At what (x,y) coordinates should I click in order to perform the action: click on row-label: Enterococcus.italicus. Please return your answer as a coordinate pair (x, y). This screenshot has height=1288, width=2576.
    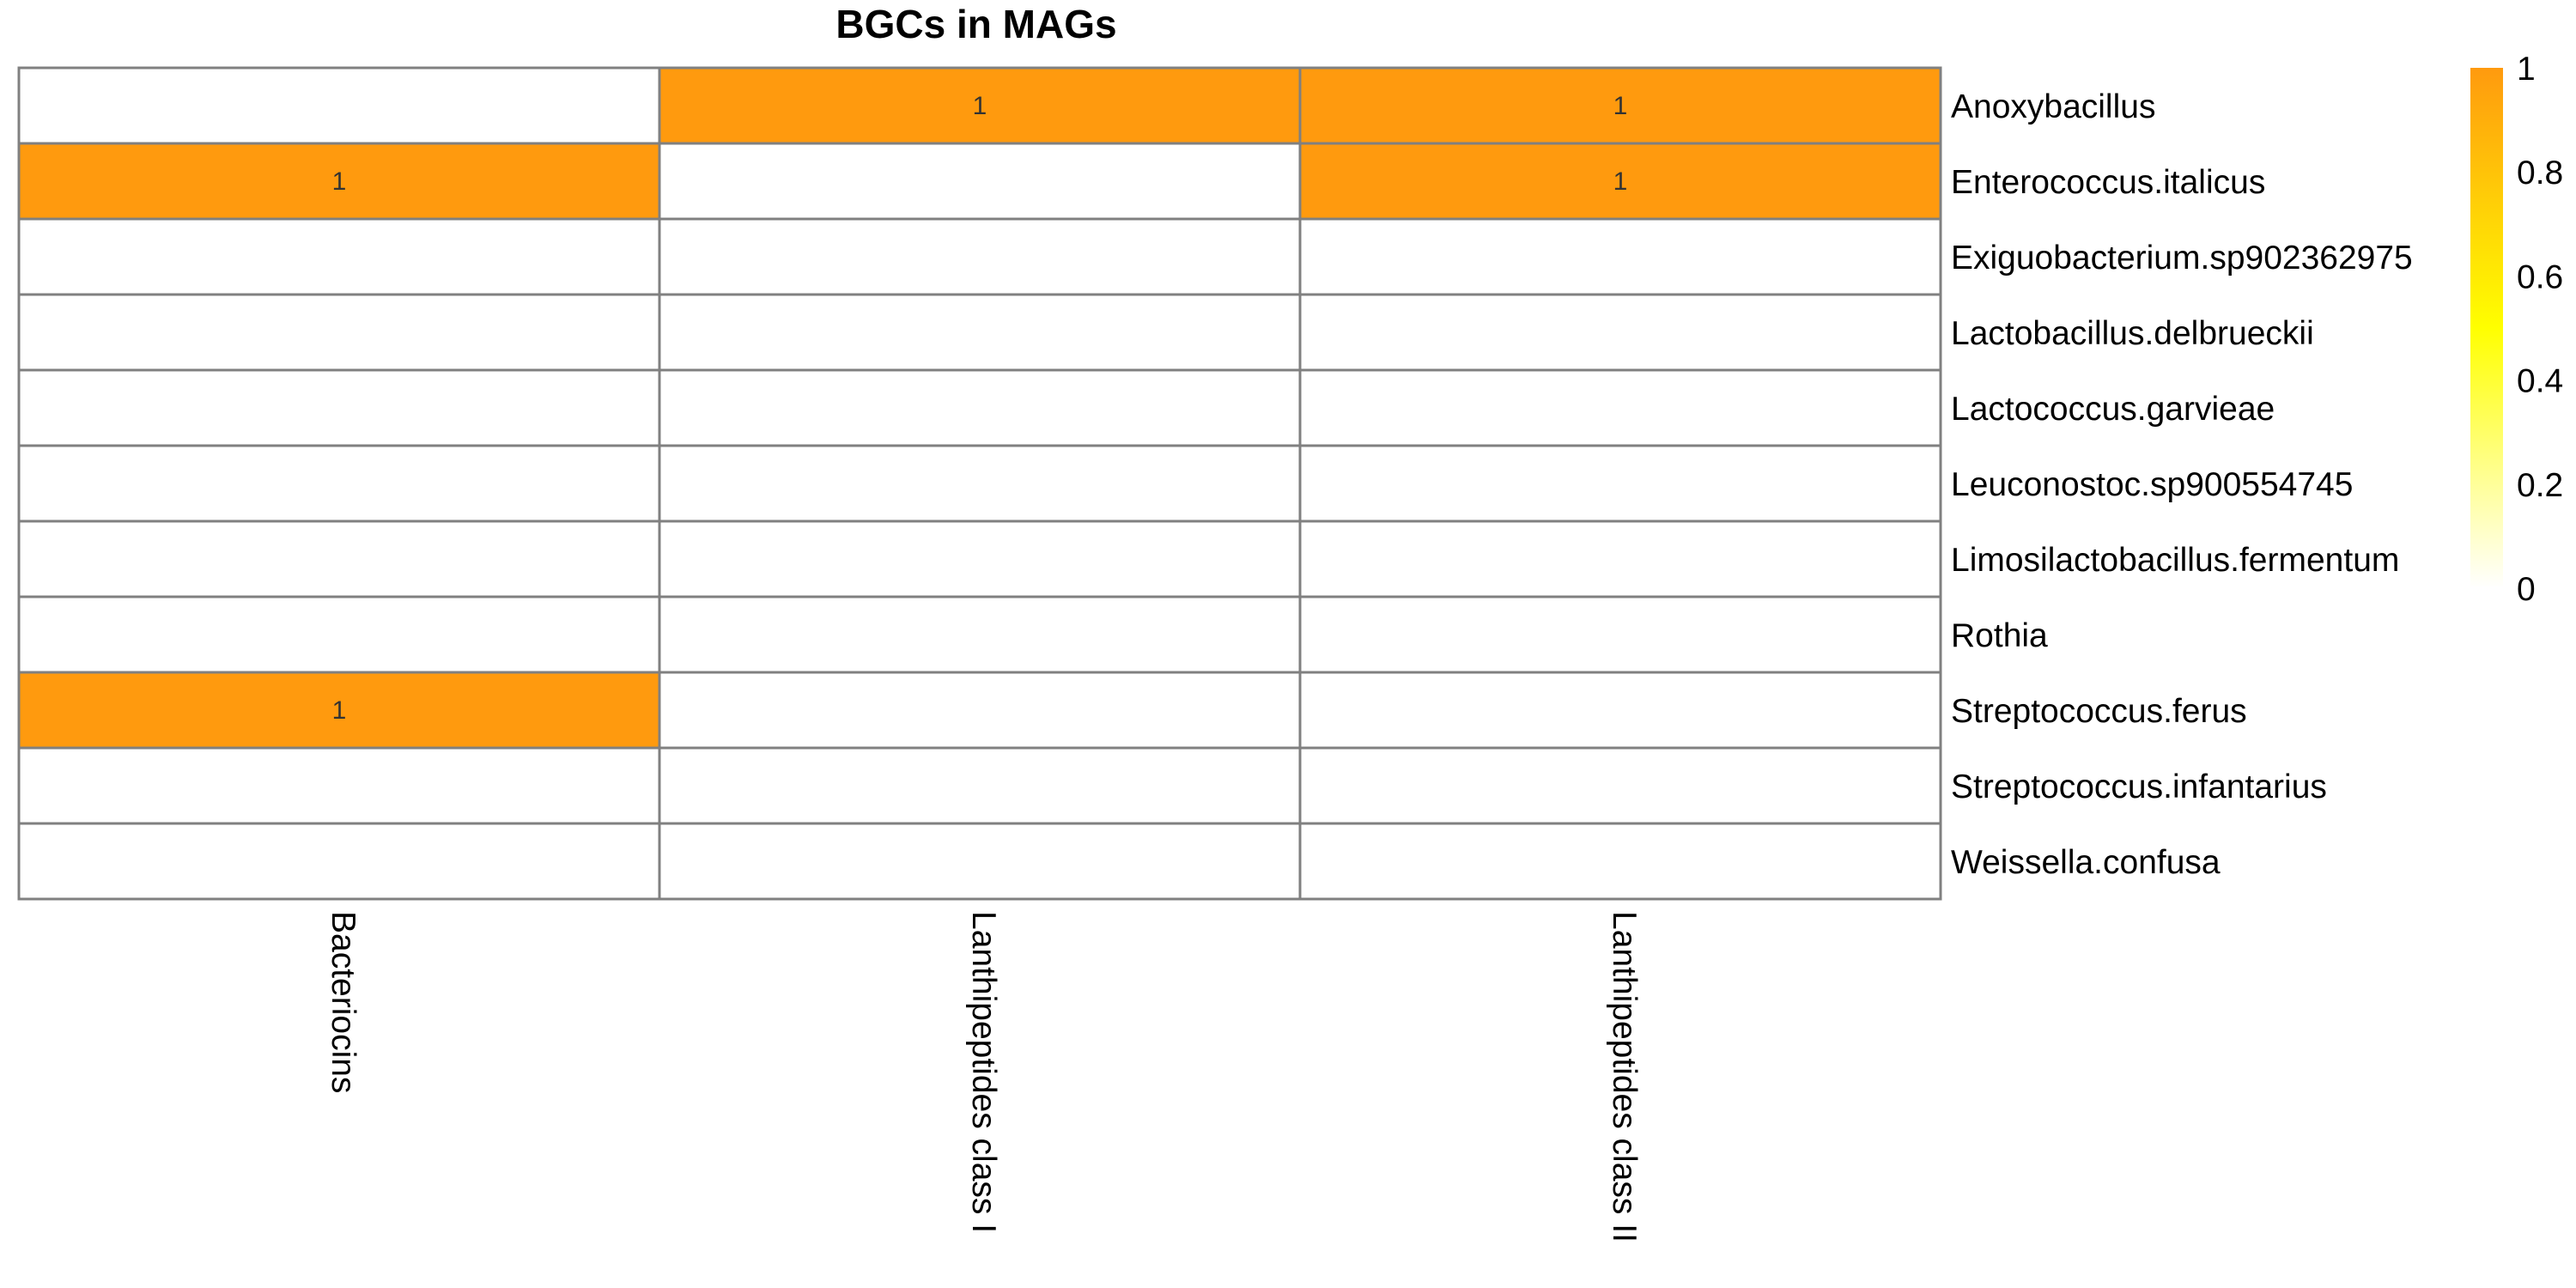
    Looking at the image, I should click on (2108, 182).